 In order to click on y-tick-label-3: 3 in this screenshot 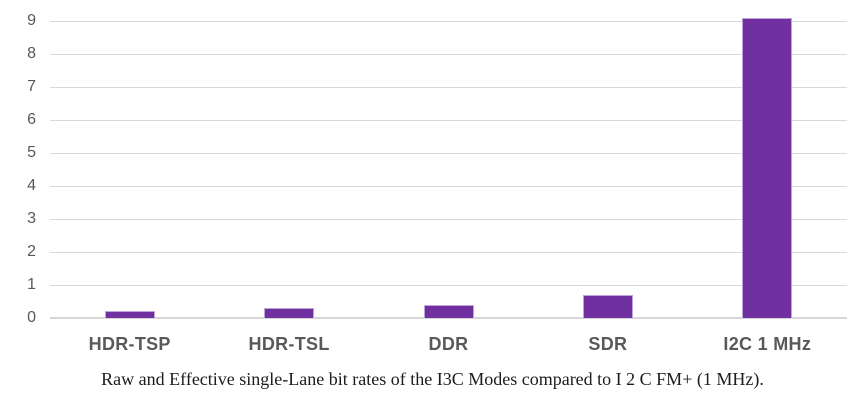, I will do `click(31, 218)`.